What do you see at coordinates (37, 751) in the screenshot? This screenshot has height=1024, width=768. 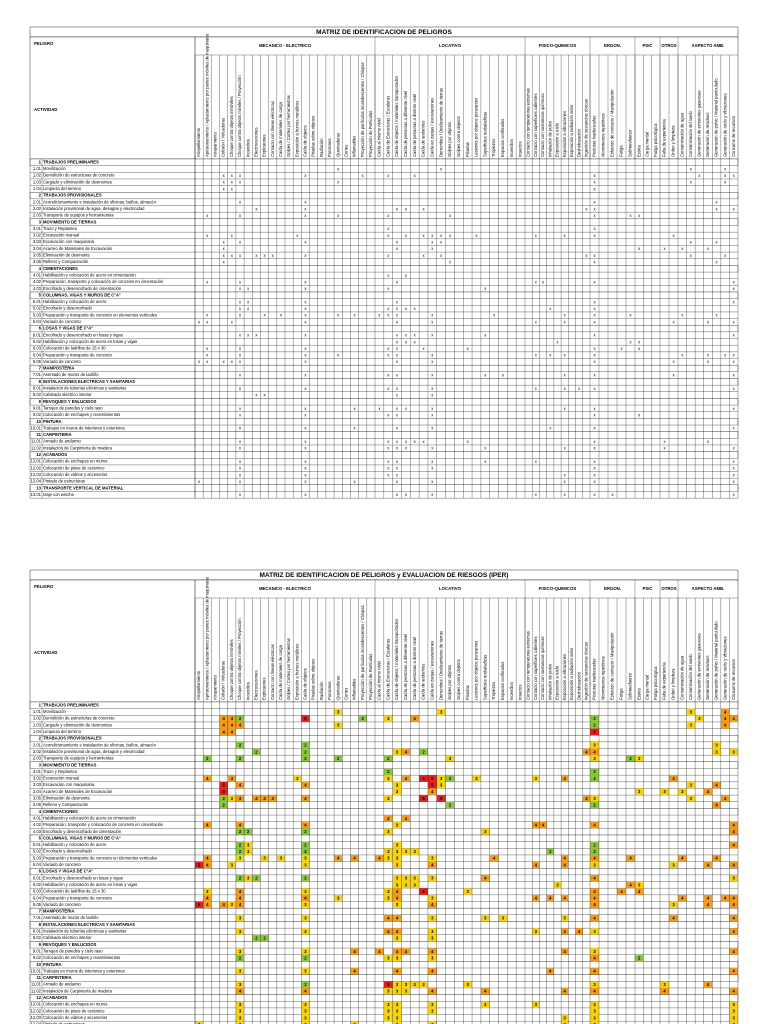 I see `activity-num: 2.02` at bounding box center [37, 751].